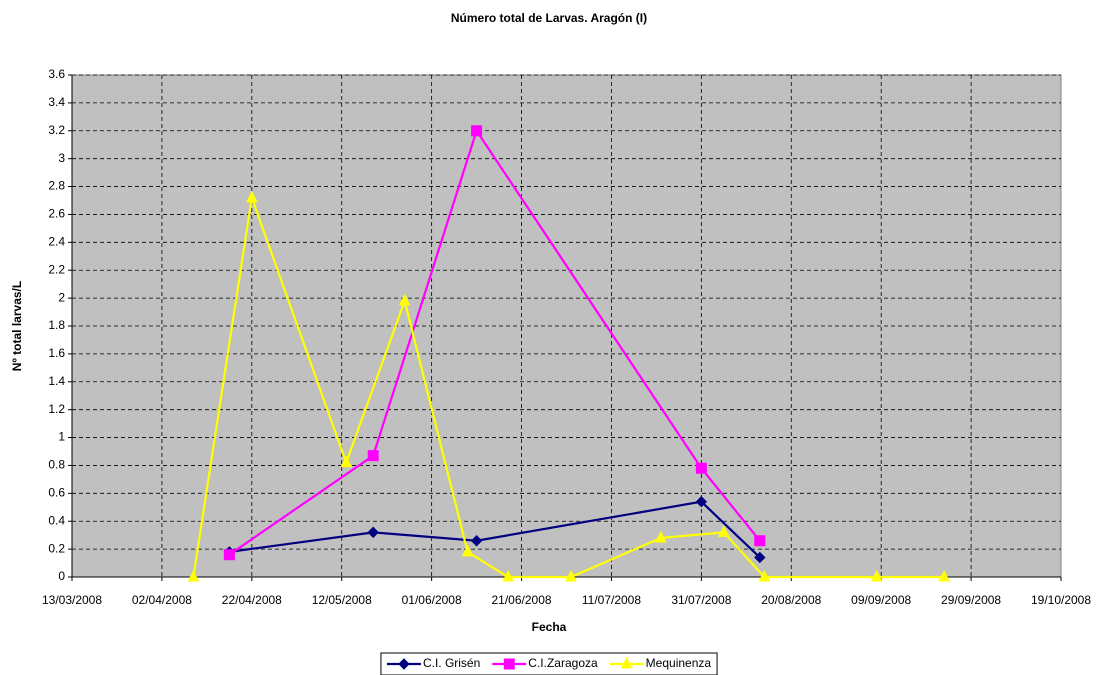  Describe the element at coordinates (162, 600) in the screenshot. I see `x-tick-label: 02/04/2008` at that location.